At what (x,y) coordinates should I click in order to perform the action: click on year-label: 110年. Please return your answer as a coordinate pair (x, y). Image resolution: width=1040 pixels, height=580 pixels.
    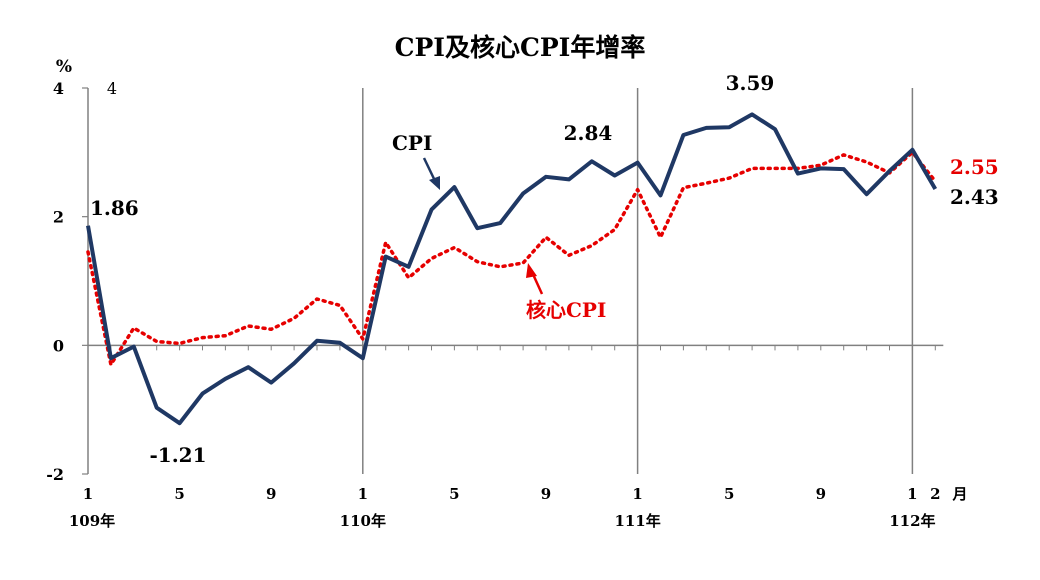
    Looking at the image, I should click on (363, 521).